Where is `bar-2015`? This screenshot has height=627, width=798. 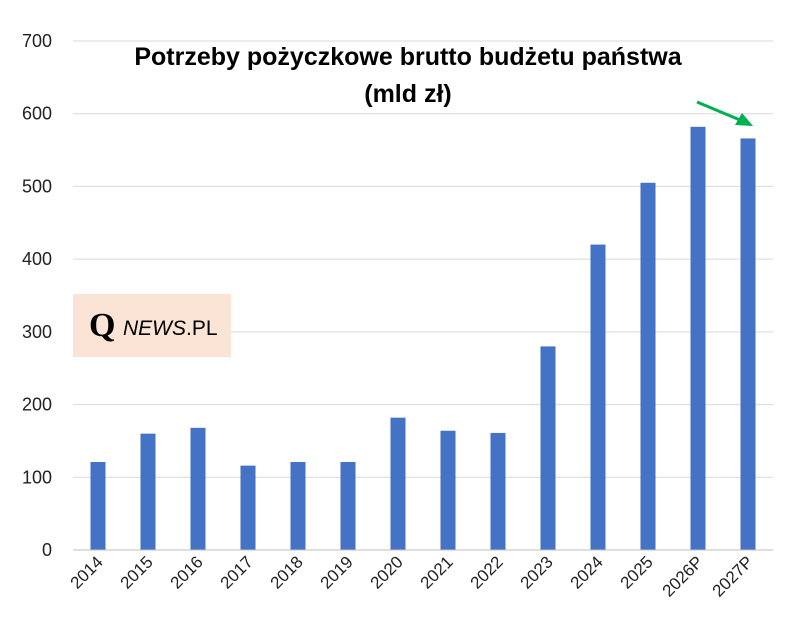 bar-2015 is located at coordinates (148, 491).